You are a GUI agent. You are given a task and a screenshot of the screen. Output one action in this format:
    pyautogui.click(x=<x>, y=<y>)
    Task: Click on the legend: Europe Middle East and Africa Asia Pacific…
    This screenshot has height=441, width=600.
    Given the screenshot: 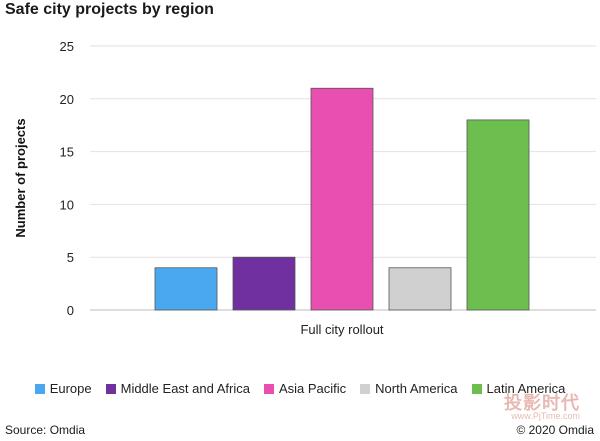 What is the action you would take?
    pyautogui.click(x=300, y=388)
    